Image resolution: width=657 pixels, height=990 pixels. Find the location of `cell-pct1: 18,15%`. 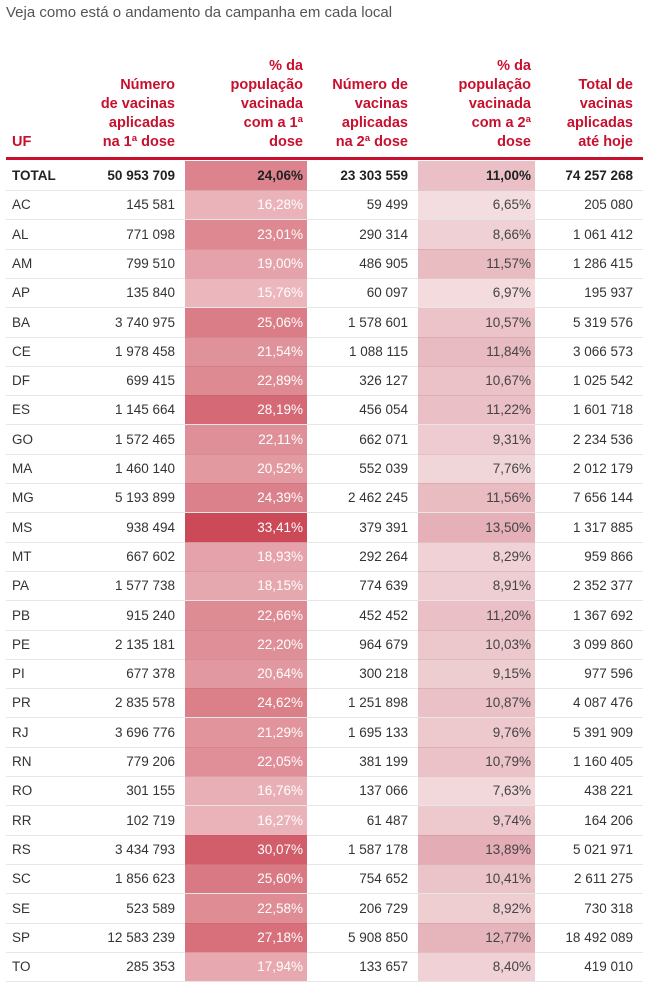

cell-pct1: 18,15% is located at coordinates (280, 586).